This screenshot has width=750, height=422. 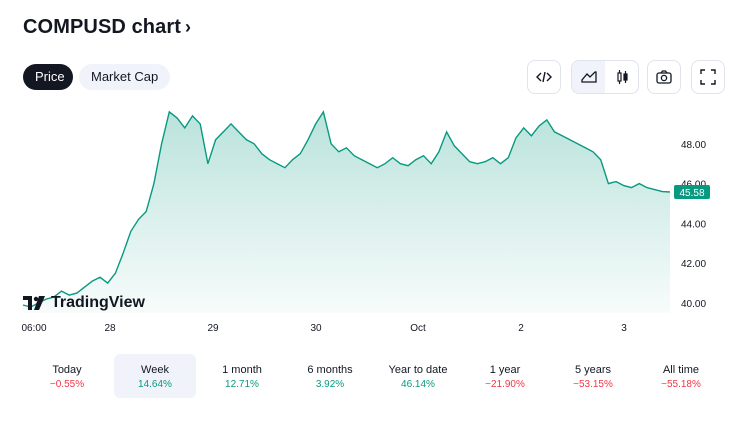 I want to click on period-today: Today −0.55%, so click(x=67, y=376).